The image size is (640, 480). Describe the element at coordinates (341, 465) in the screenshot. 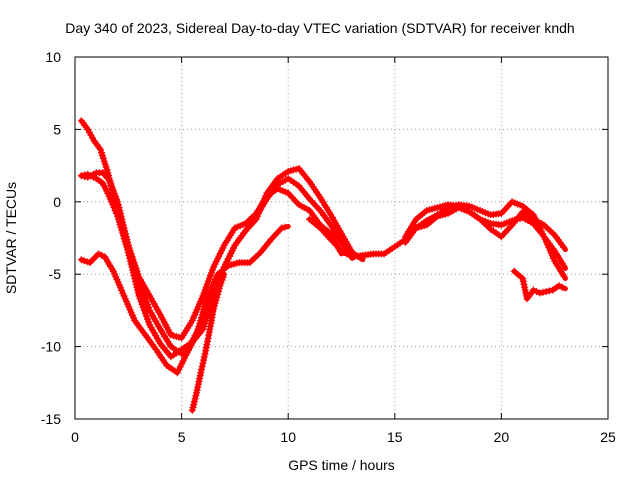

I see `x-axis-label: GPS time / hours` at that location.